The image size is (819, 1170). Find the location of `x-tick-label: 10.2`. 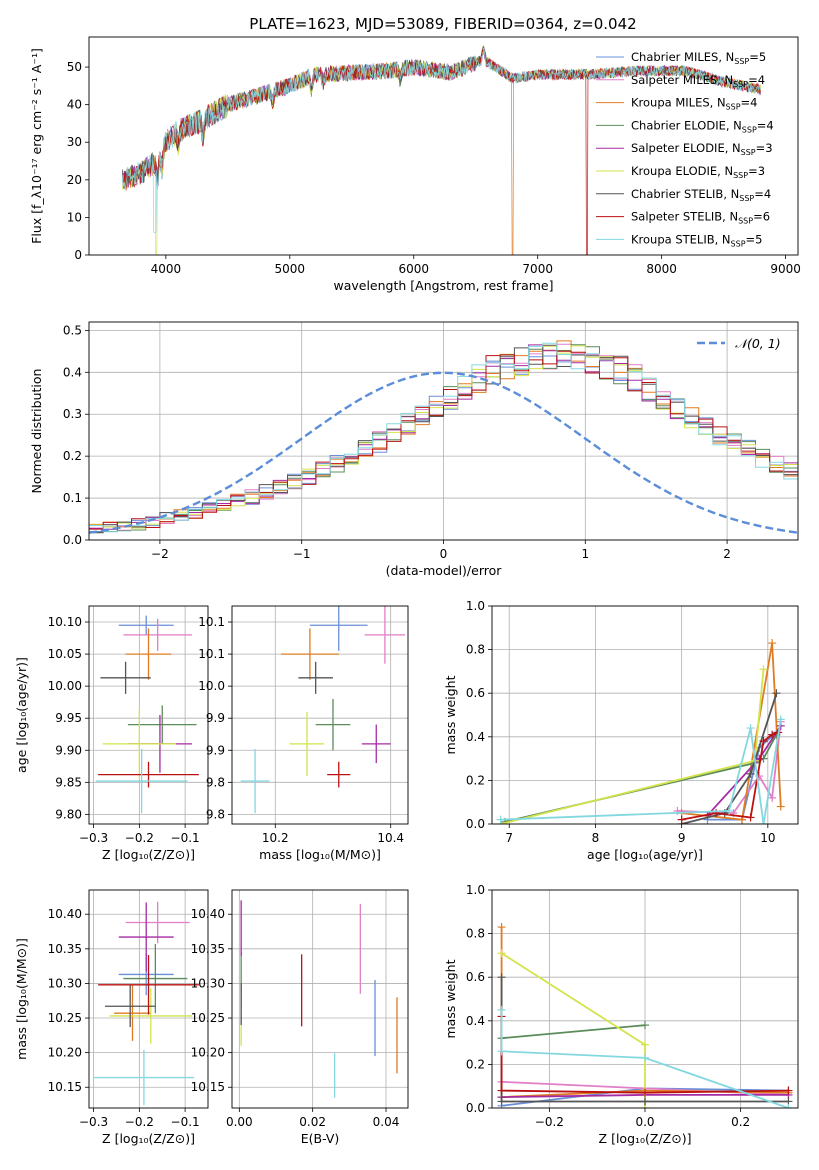

x-tick-label: 10.2 is located at coordinates (275, 838).